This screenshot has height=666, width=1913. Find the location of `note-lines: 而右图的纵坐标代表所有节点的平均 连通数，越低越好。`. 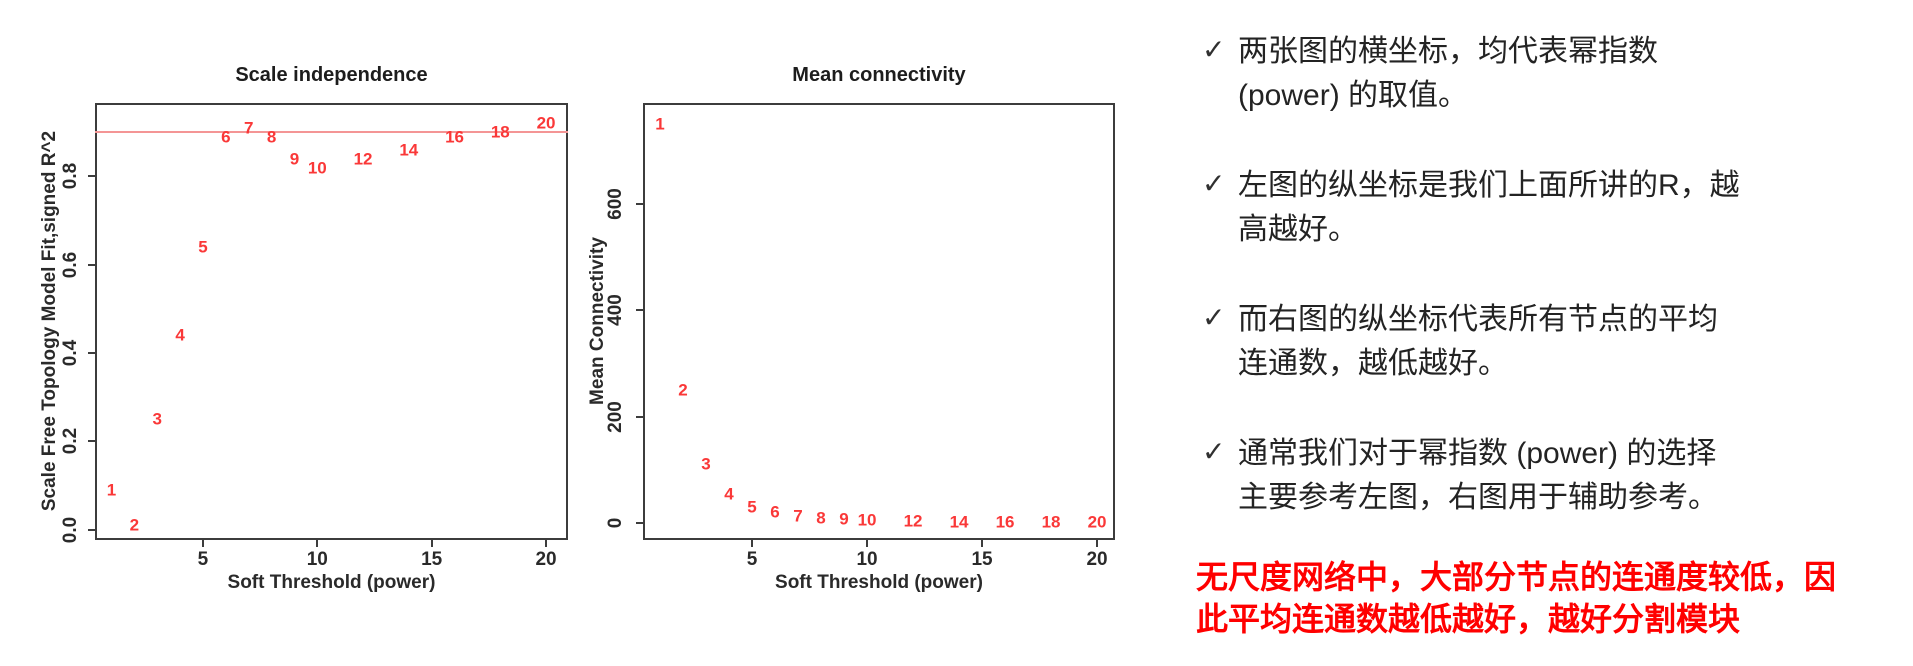

note-lines: 而右图的纵坐标代表所有节点的平均 连通数，越低越好。 is located at coordinates (1478, 342).